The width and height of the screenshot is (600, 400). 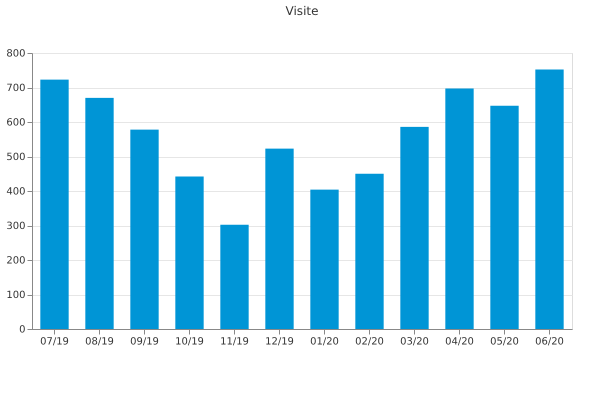 What do you see at coordinates (22, 330) in the screenshot?
I see `y-tick-label: 0` at bounding box center [22, 330].